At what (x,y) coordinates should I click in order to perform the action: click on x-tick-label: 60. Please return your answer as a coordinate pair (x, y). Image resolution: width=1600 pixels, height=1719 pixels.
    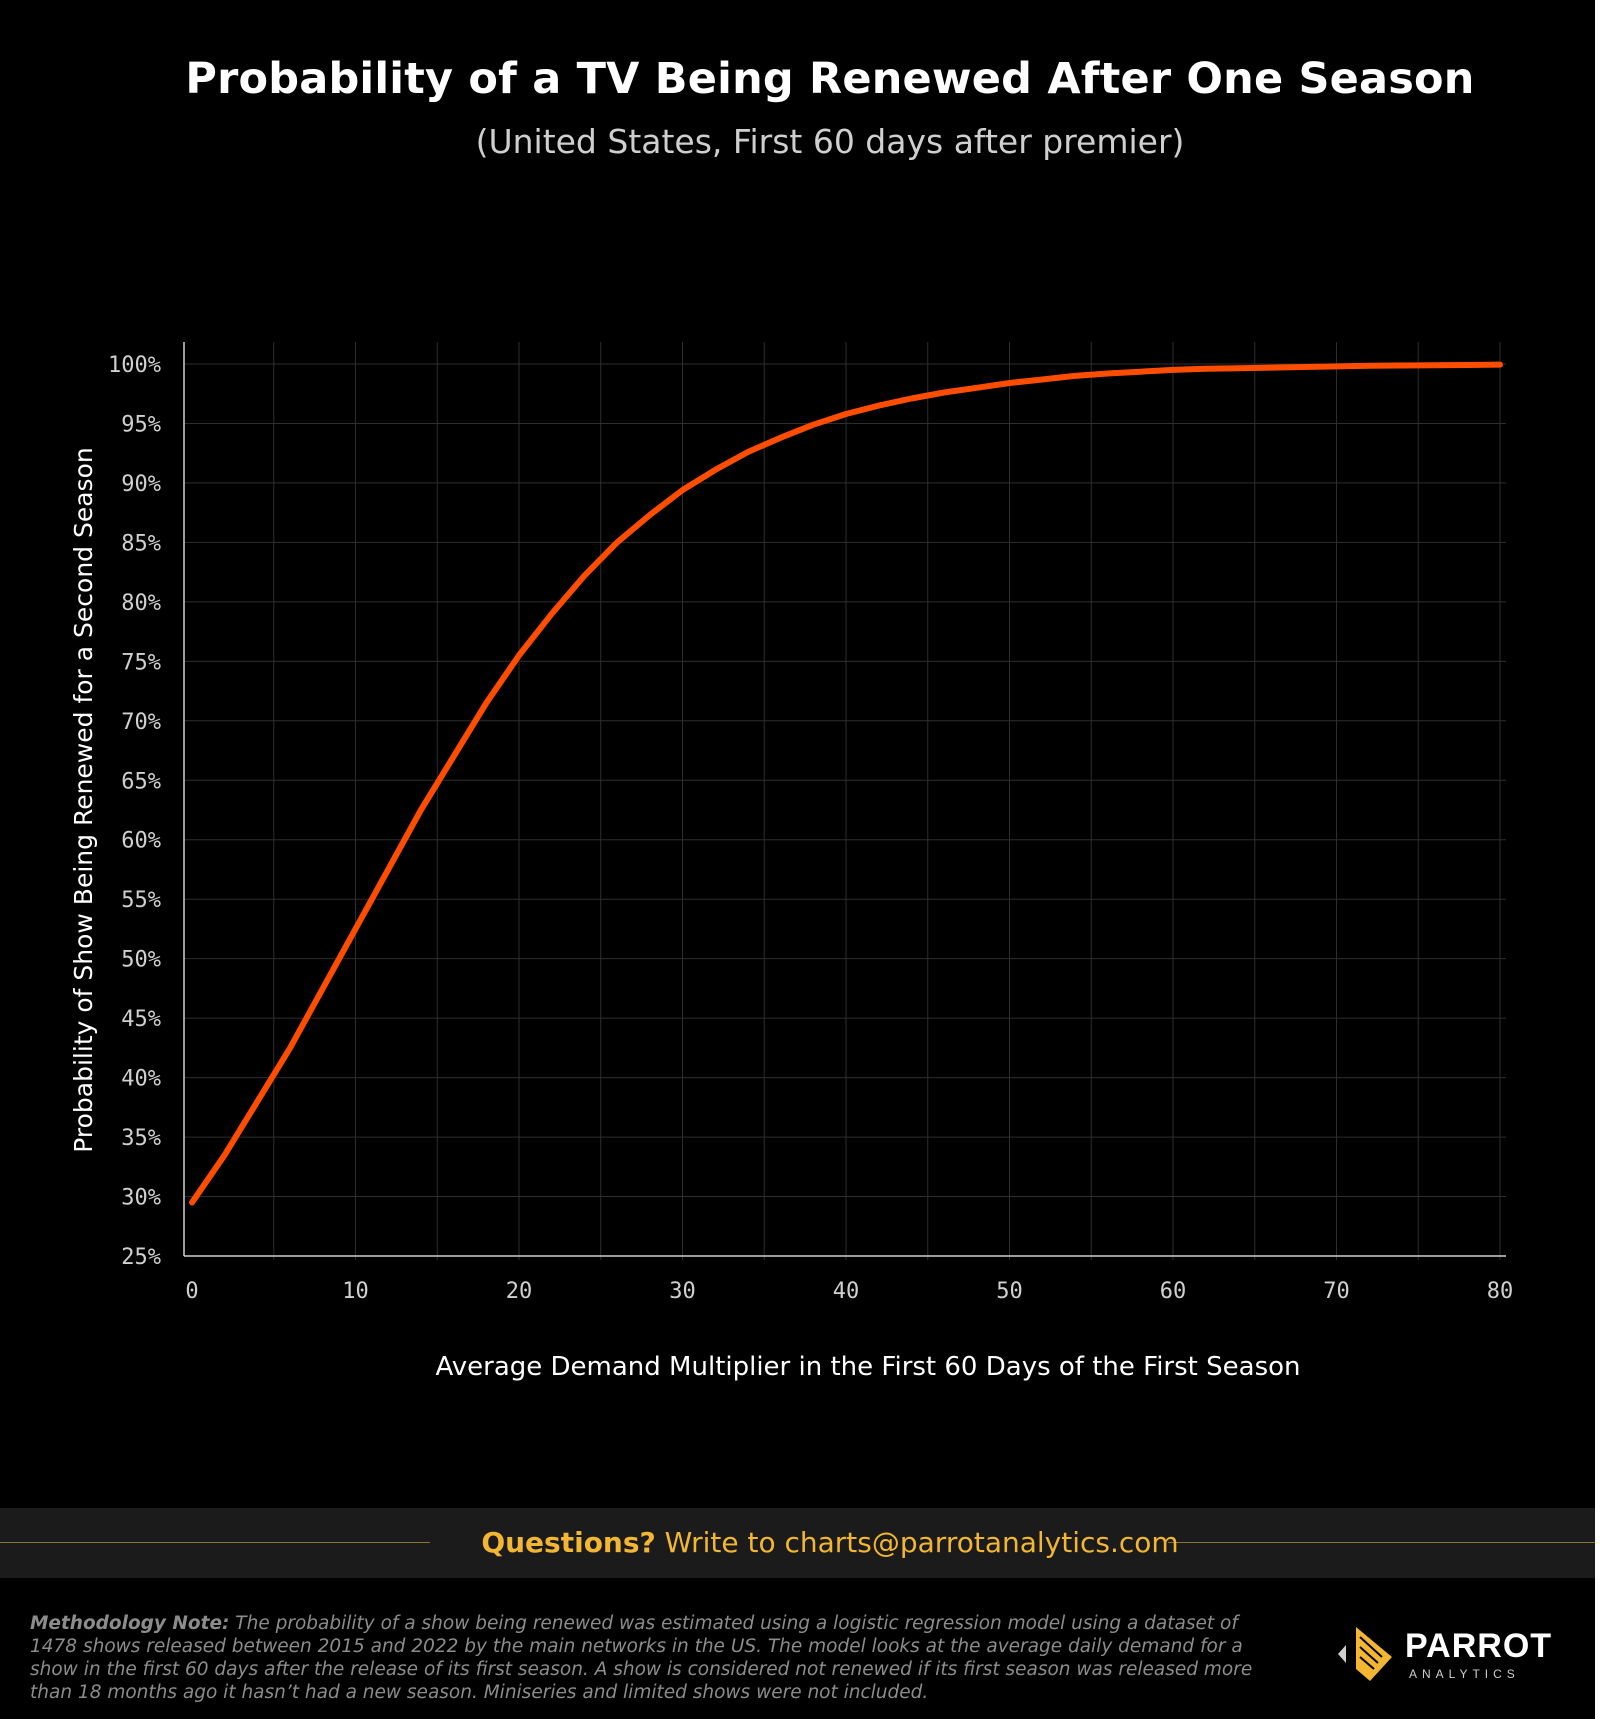
    Looking at the image, I should click on (1173, 1291).